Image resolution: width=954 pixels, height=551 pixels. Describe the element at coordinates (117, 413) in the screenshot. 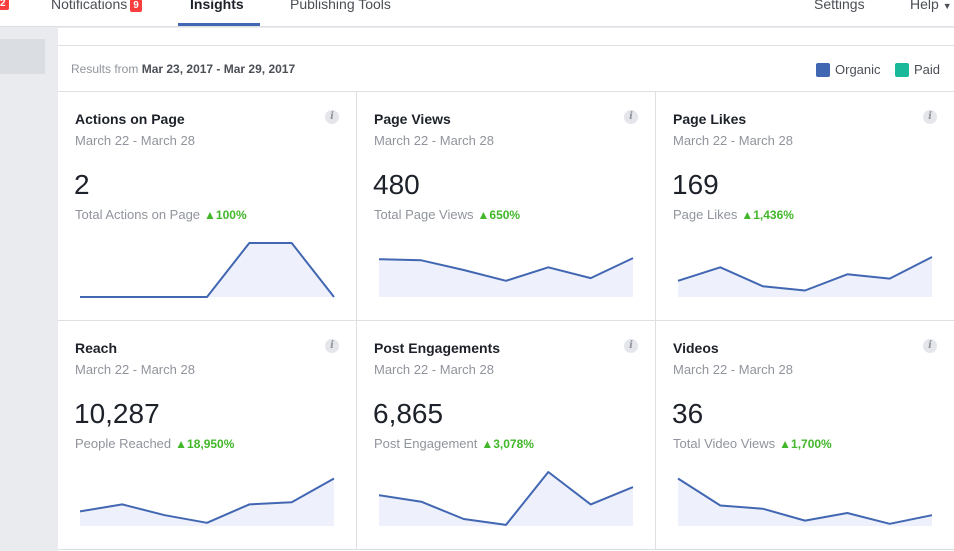

I see `card-value: 10,287` at that location.